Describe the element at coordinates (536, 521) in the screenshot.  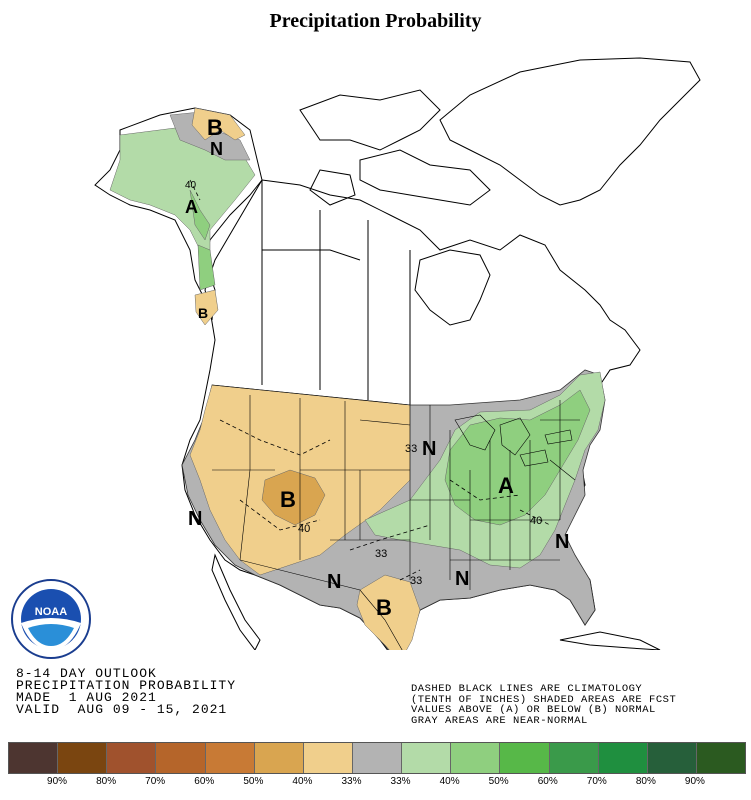
I see `east-40-label: 40` at that location.